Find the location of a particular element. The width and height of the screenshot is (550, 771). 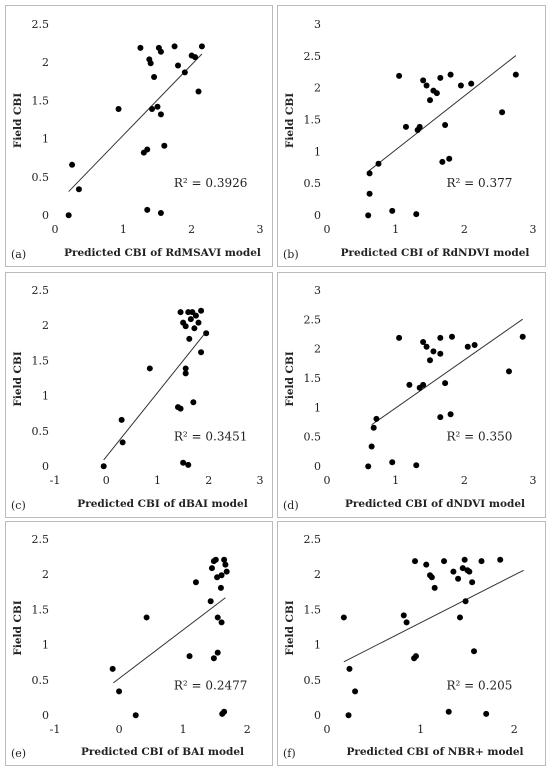

x-axis-label: Predicted CBI of dBAI model is located at coordinates (162, 504).